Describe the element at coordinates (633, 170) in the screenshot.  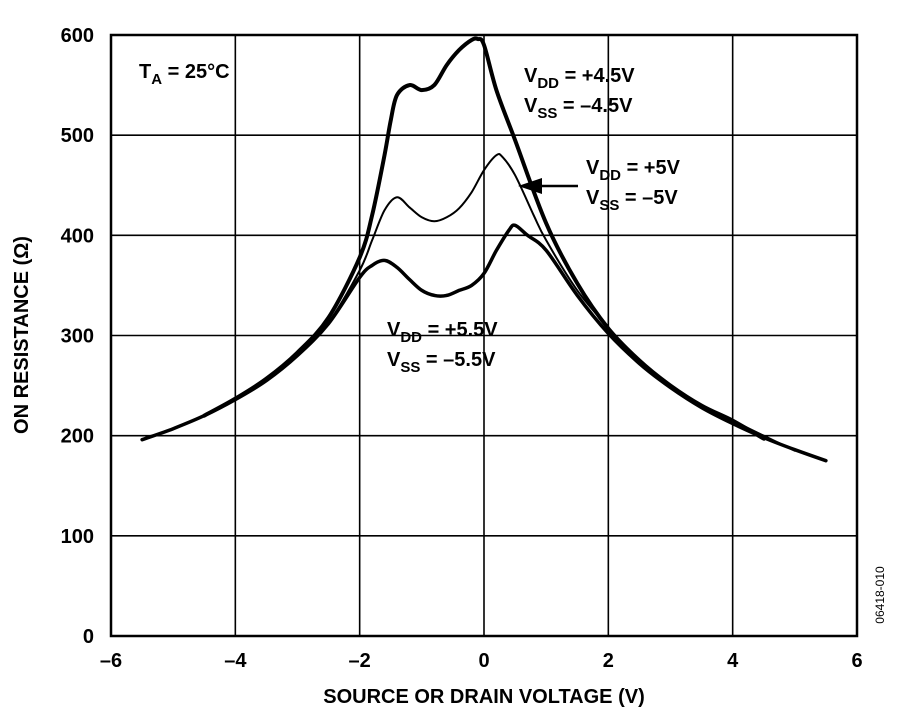
I see `series-label-line: VDD = +5V` at that location.